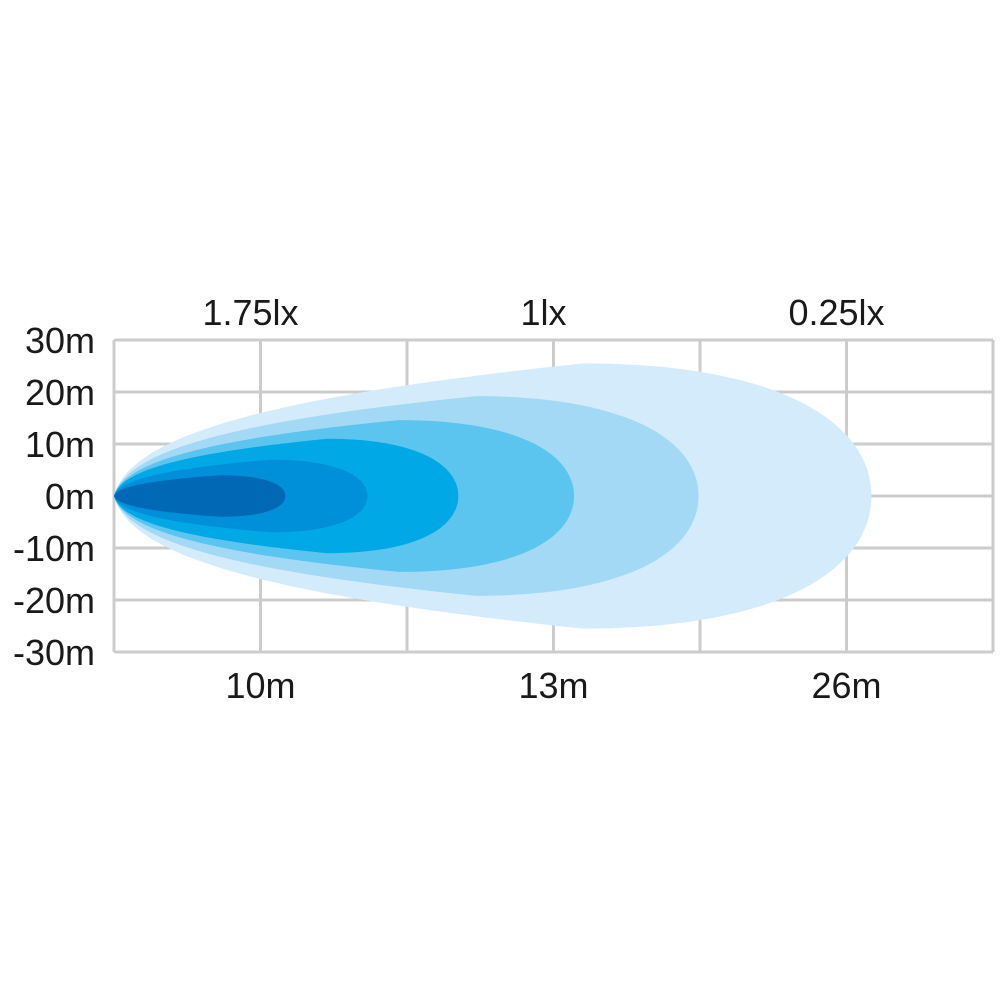 The height and width of the screenshot is (1000, 1000). Describe the element at coordinates (553, 685) in the screenshot. I see `x-tick-label: 13m` at that location.